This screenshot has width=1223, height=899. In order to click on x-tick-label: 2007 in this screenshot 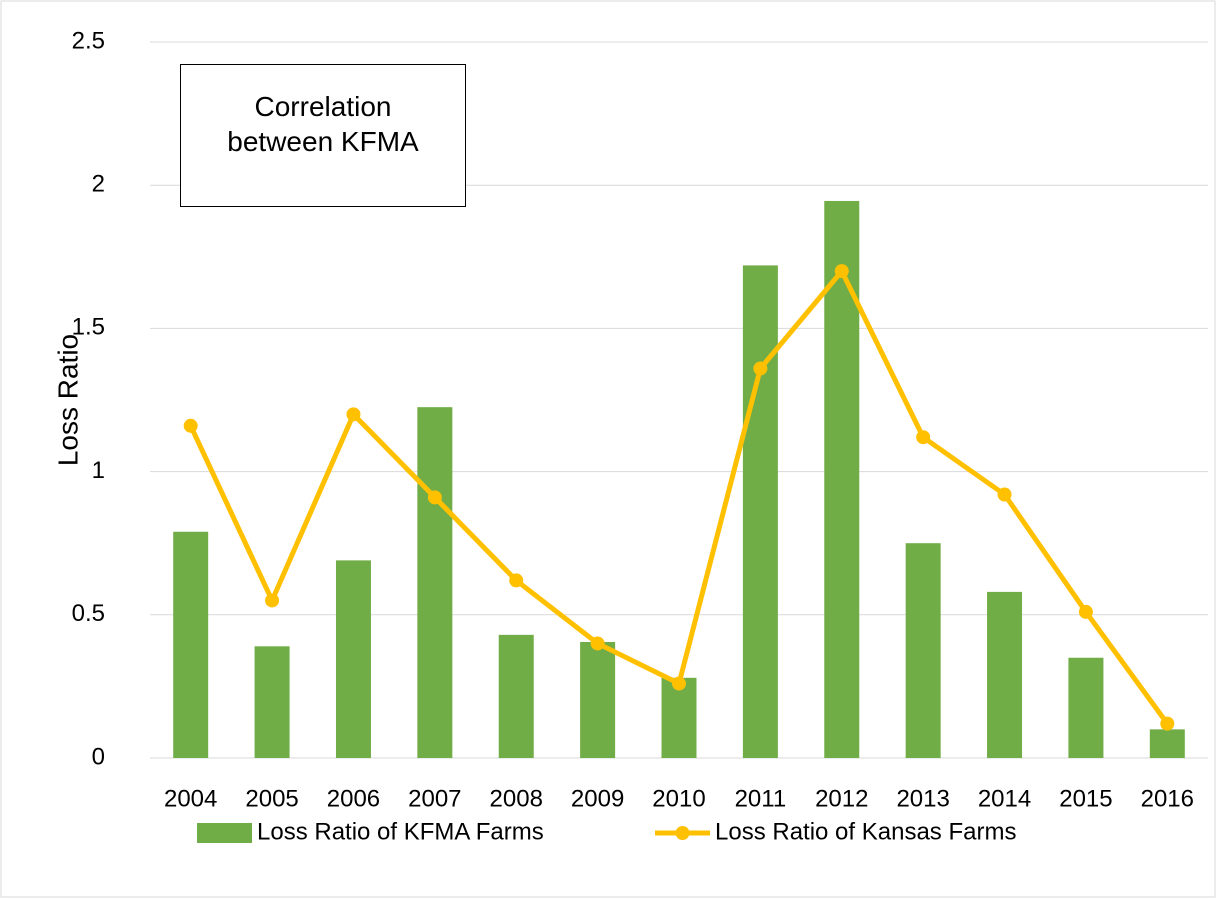, I will do `click(434, 798)`.